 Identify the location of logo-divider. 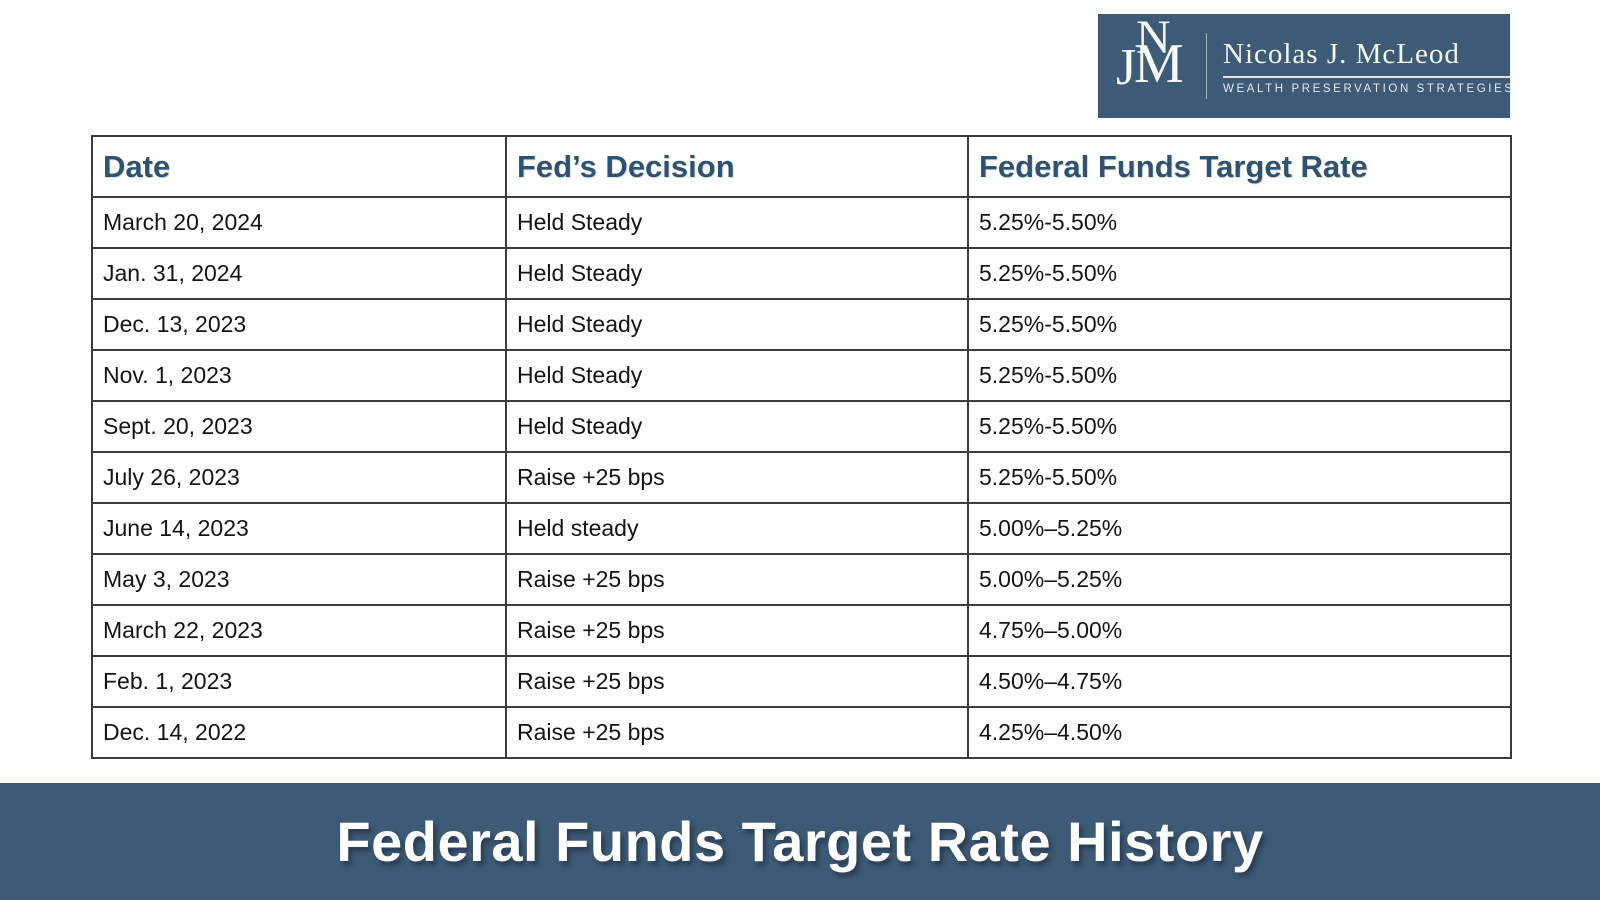
(1206, 66).